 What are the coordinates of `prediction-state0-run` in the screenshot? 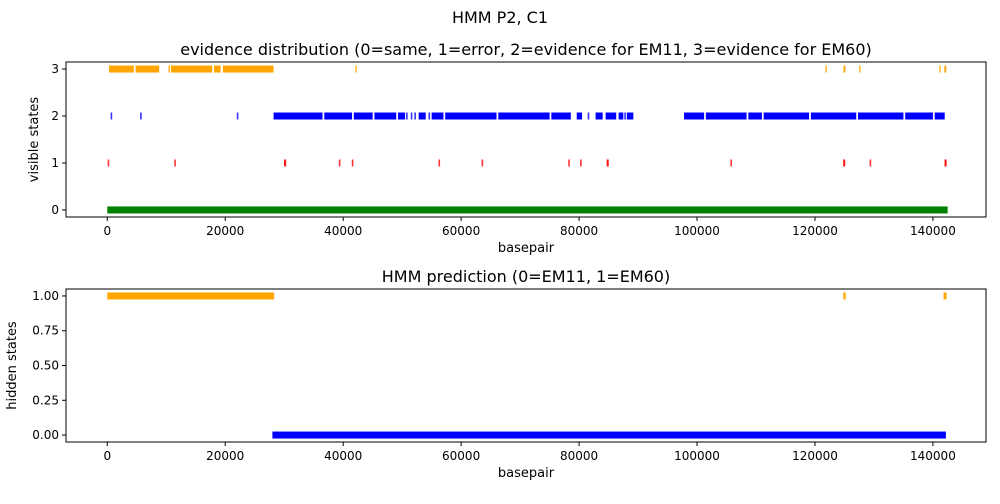 It's located at (609, 435).